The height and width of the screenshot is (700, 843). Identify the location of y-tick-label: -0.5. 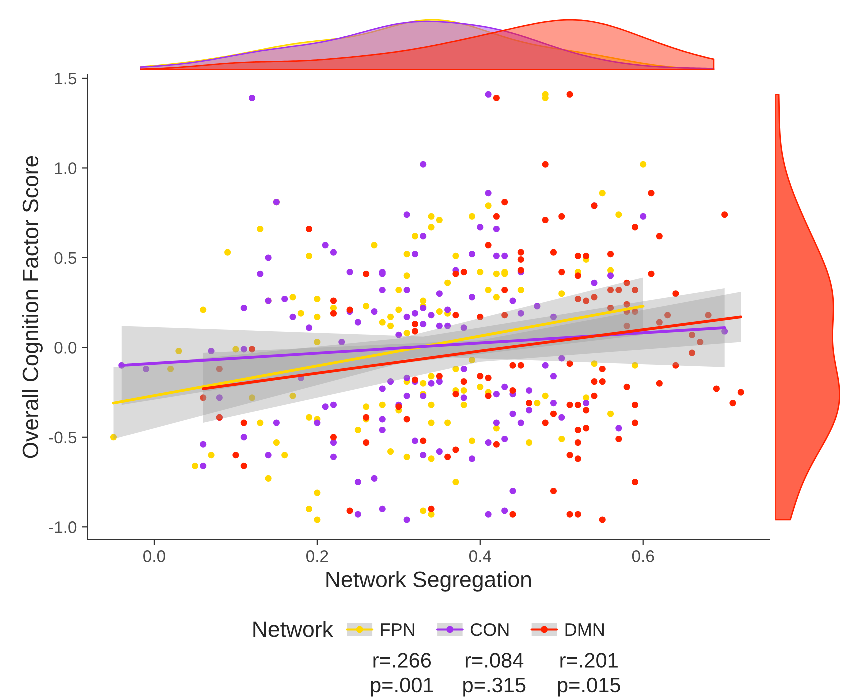
(63, 438).